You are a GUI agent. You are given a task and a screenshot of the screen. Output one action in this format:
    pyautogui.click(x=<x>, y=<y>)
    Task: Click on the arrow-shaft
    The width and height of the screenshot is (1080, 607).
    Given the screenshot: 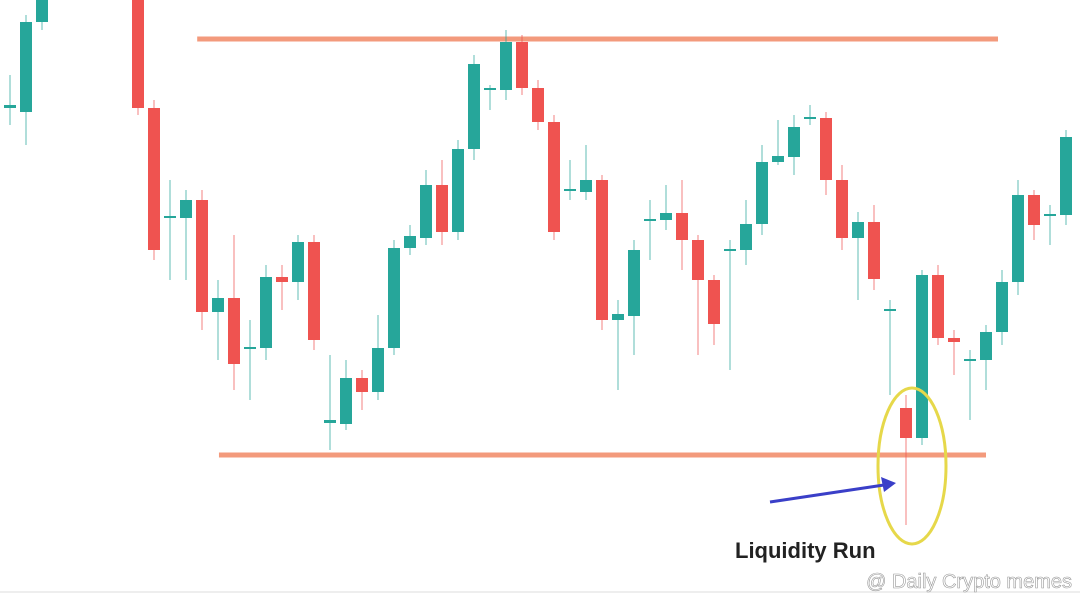 What is the action you would take?
    pyautogui.click(x=827, y=493)
    